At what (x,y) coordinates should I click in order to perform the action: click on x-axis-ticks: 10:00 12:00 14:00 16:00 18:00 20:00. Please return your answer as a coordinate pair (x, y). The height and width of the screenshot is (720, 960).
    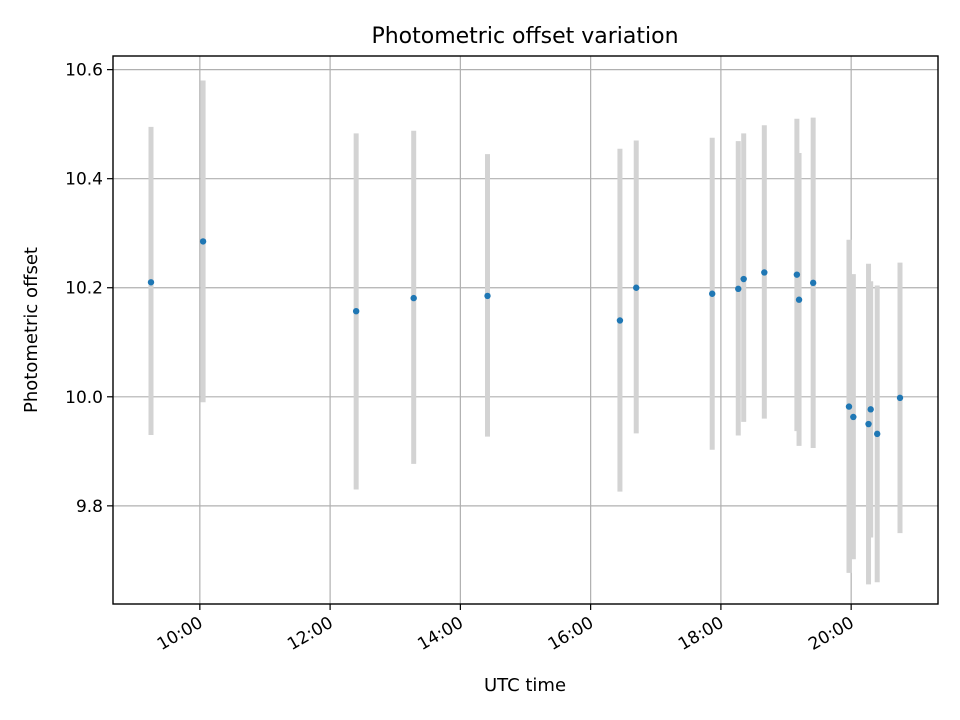
    Looking at the image, I should click on (506, 629).